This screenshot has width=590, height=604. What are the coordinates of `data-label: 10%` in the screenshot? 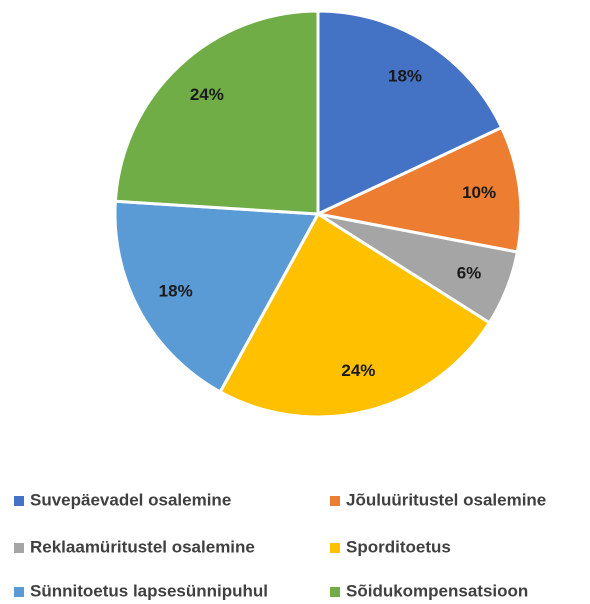 It's located at (479, 192).